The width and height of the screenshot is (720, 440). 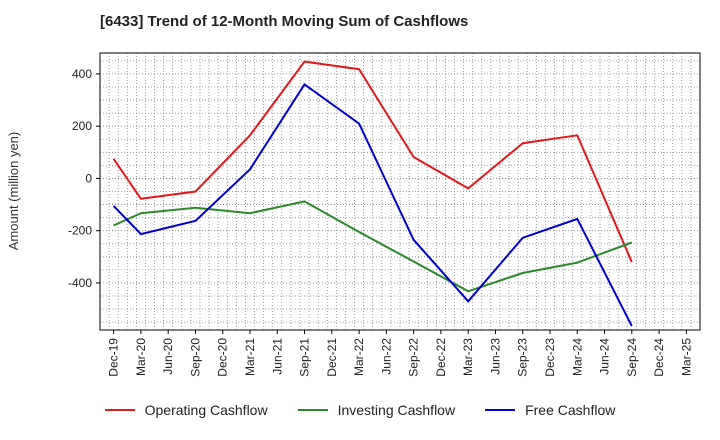 I want to click on x-tick-label: Mar-23, so click(x=468, y=357).